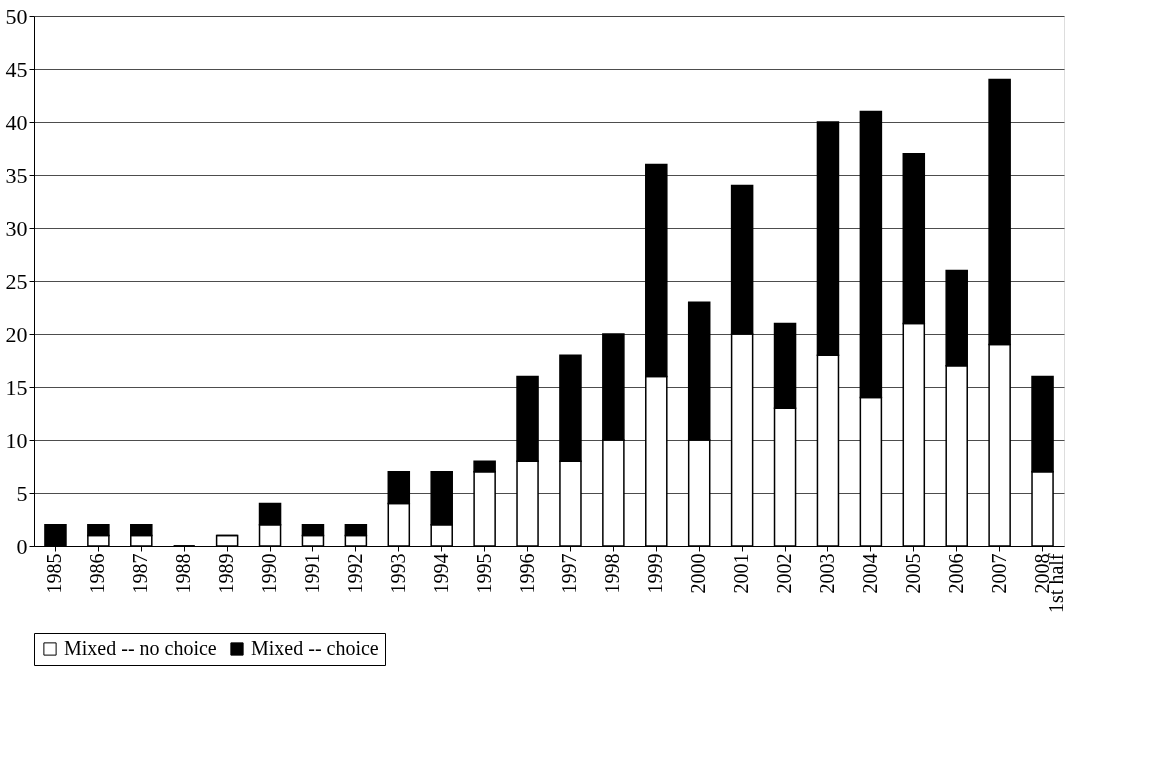 The width and height of the screenshot is (1170, 757). Describe the element at coordinates (741, 573) in the screenshot. I see `x-tick-label: 2001` at that location.